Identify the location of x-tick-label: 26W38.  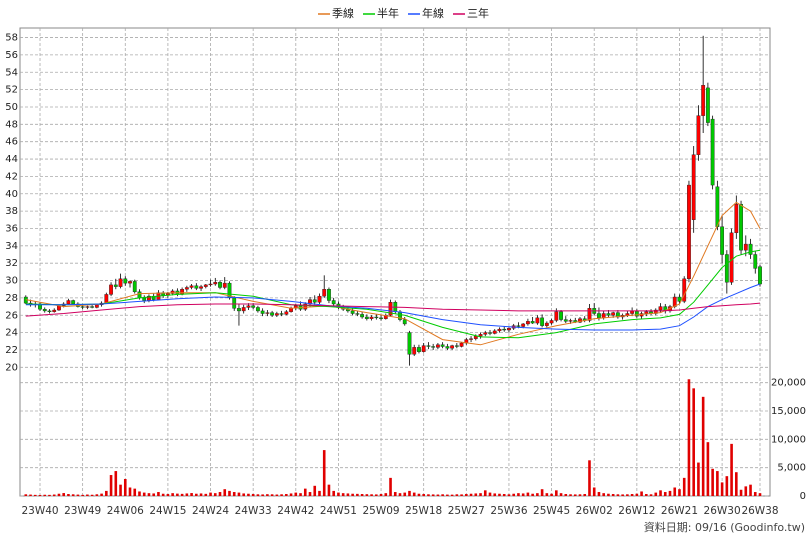
(759, 511).